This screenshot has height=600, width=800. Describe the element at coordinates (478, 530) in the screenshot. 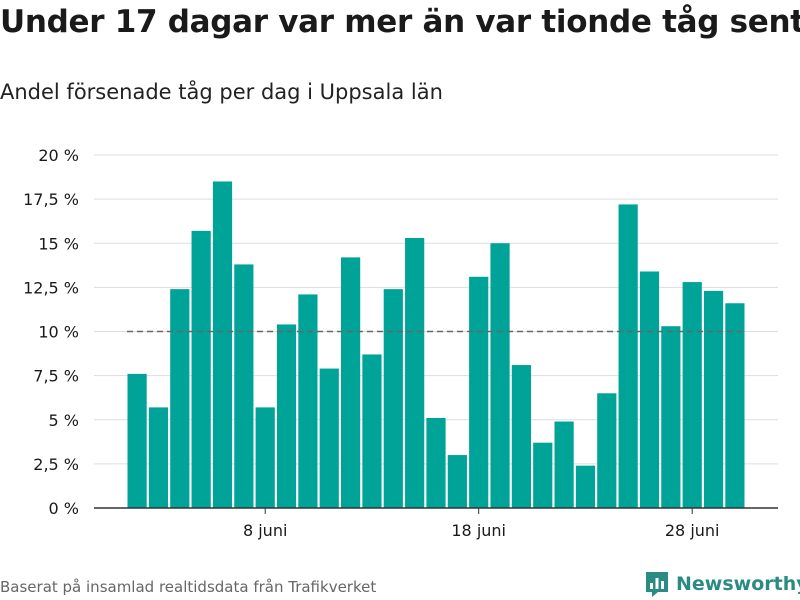

I see `x-tick-label: 18 juni` at that location.